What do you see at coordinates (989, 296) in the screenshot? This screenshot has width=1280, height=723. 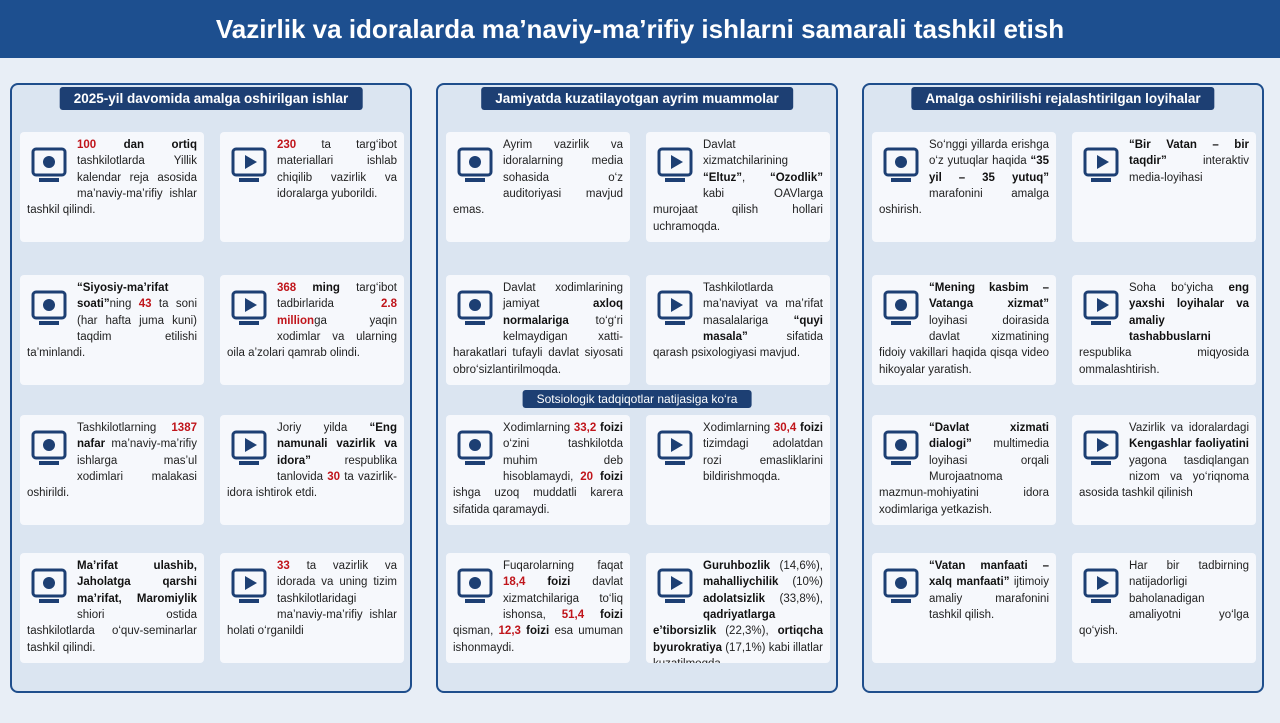 I see `text-run: “Mening kasbim – Vatanga xizmat”` at bounding box center [989, 296].